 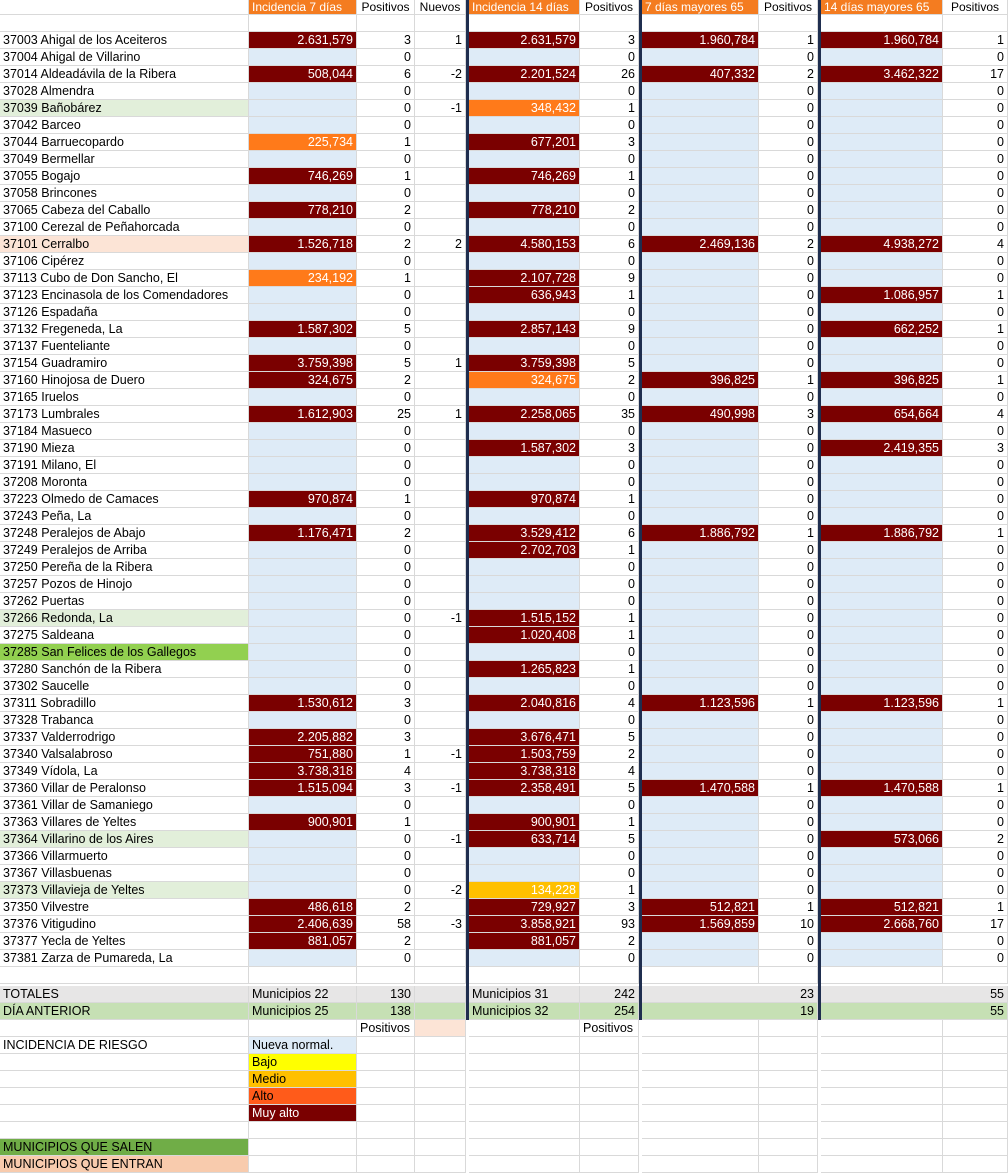 I want to click on municipality-name: 37250 Pereña de la Ribera, so click(x=124, y=567).